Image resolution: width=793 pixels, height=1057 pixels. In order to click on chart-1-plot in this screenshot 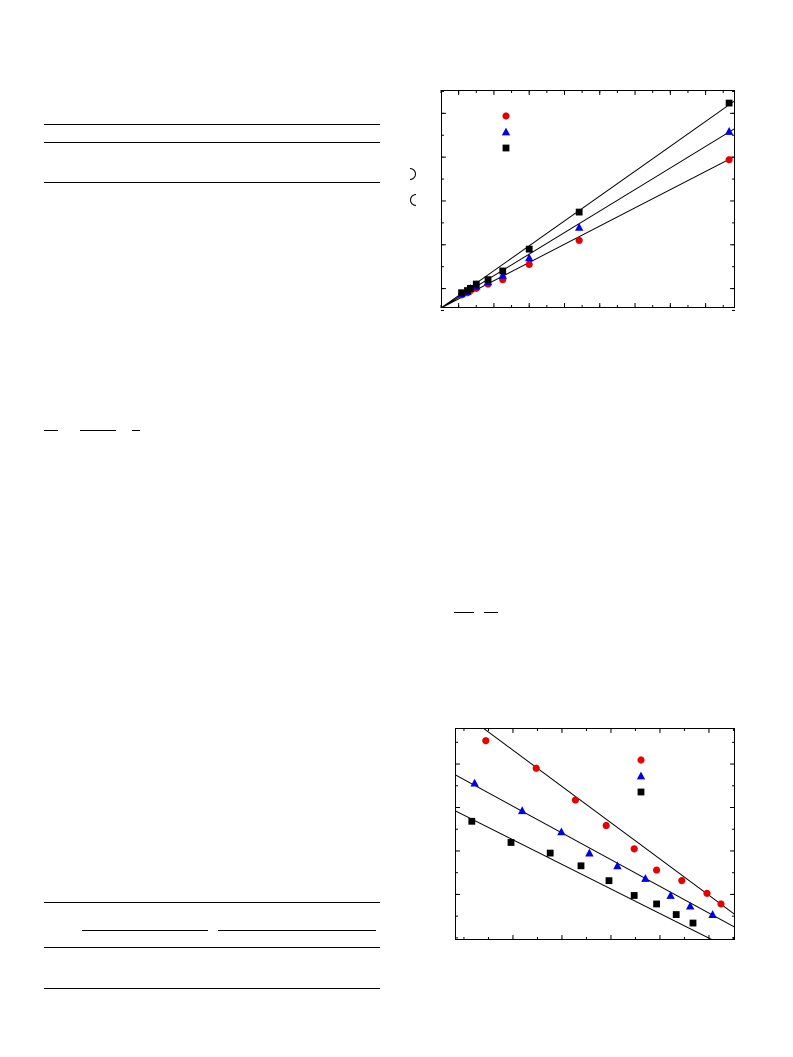, I will do `click(587, 201)`.